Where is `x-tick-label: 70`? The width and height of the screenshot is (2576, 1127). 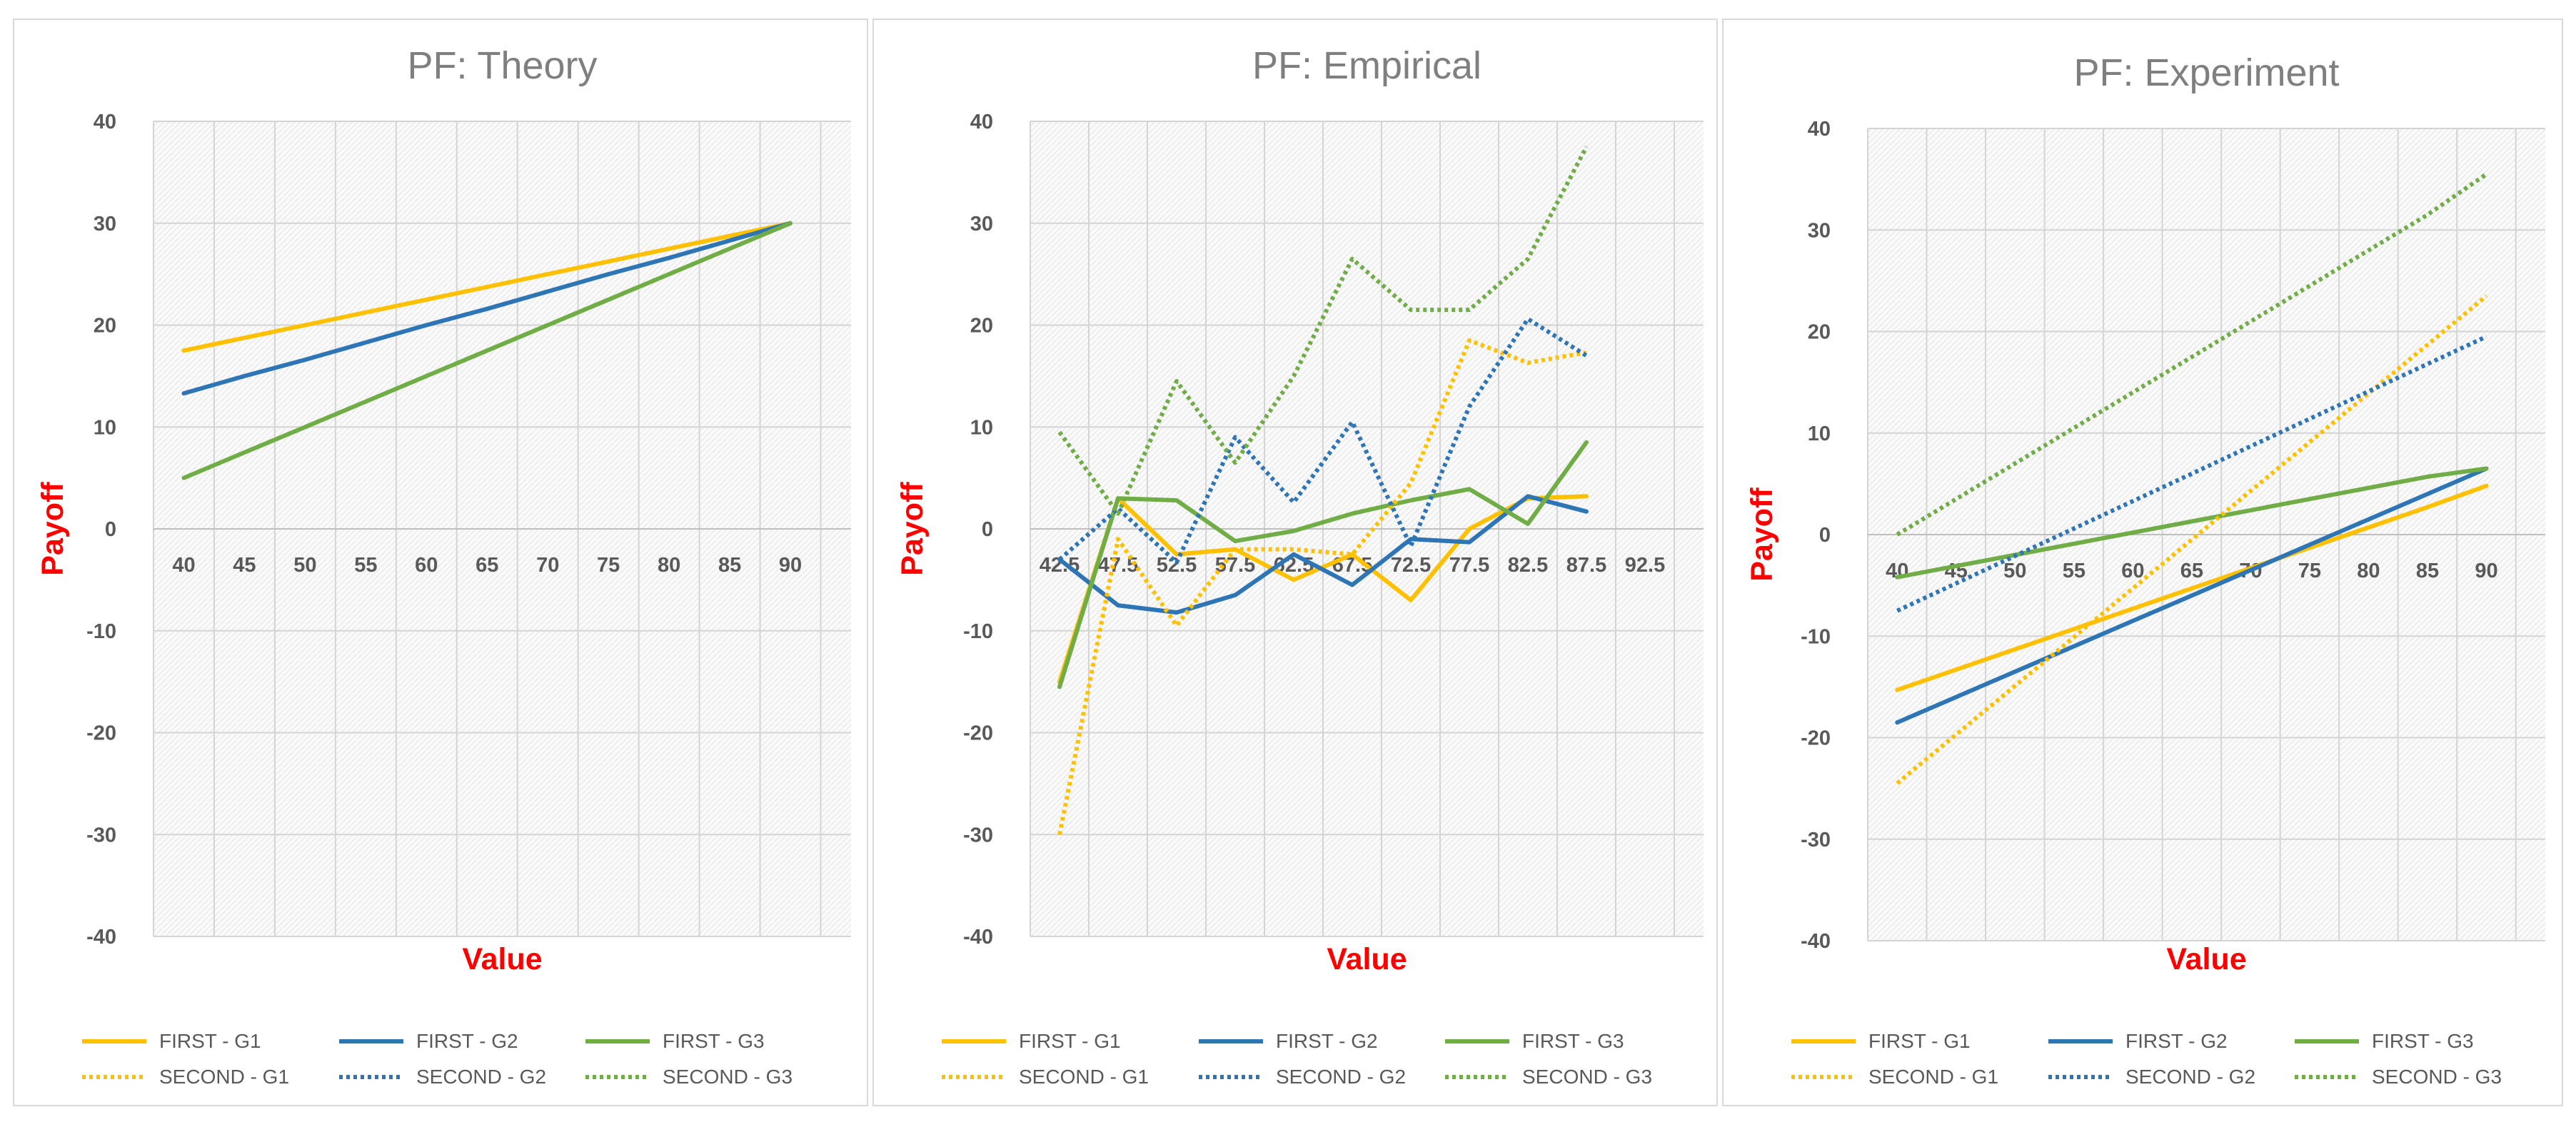 x-tick-label: 70 is located at coordinates (547, 565).